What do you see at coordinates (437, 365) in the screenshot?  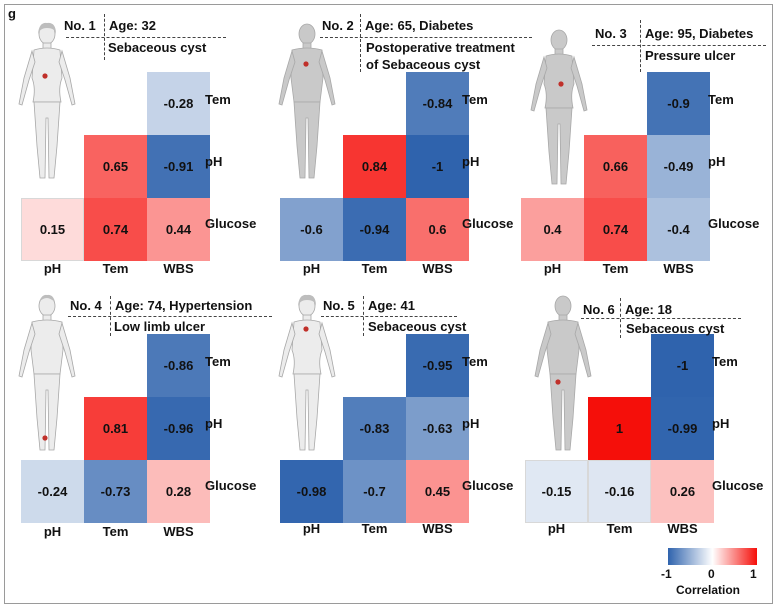 I see `heat-cell: -0.95` at bounding box center [437, 365].